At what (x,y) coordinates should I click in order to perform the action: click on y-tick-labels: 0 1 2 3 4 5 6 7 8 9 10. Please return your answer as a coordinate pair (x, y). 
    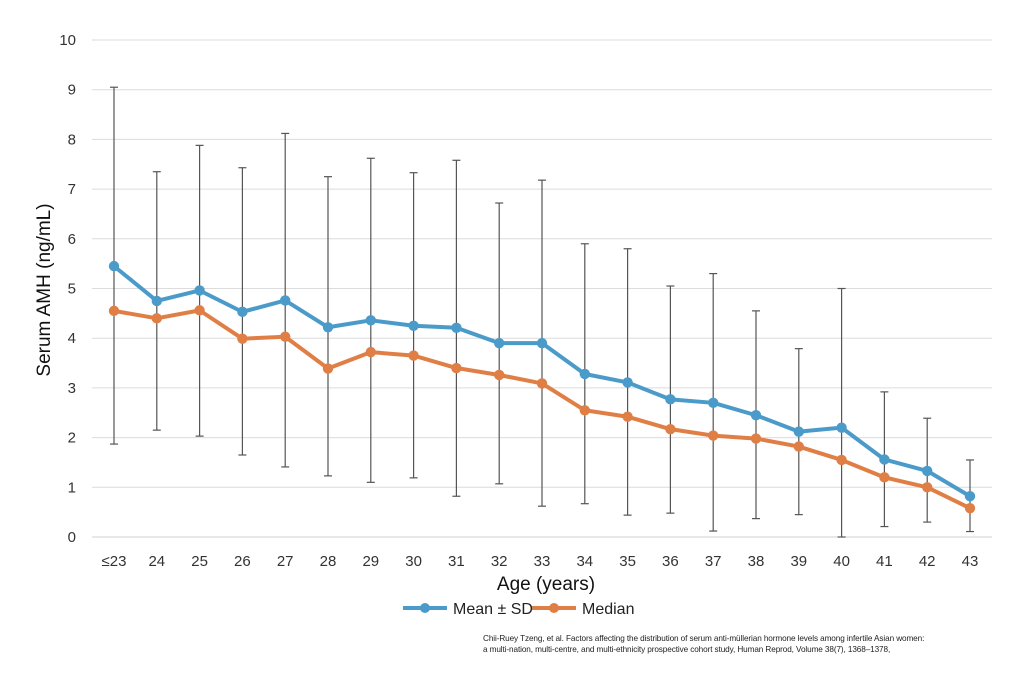
    Looking at the image, I should click on (67, 289).